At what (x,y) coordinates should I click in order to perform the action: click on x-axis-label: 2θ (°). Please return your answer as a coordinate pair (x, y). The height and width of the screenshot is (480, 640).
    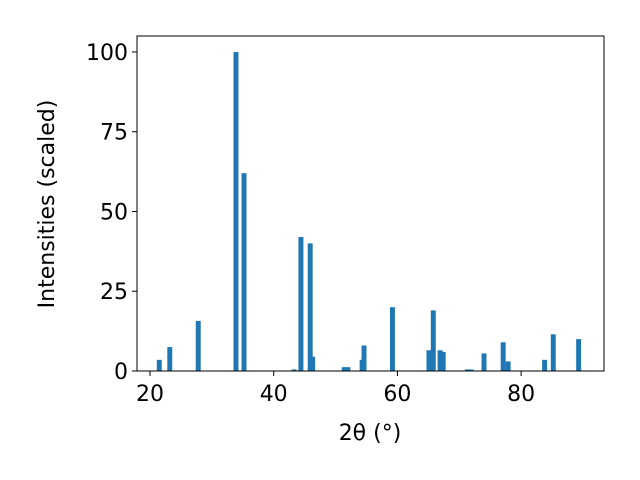
    Looking at the image, I should click on (370, 433).